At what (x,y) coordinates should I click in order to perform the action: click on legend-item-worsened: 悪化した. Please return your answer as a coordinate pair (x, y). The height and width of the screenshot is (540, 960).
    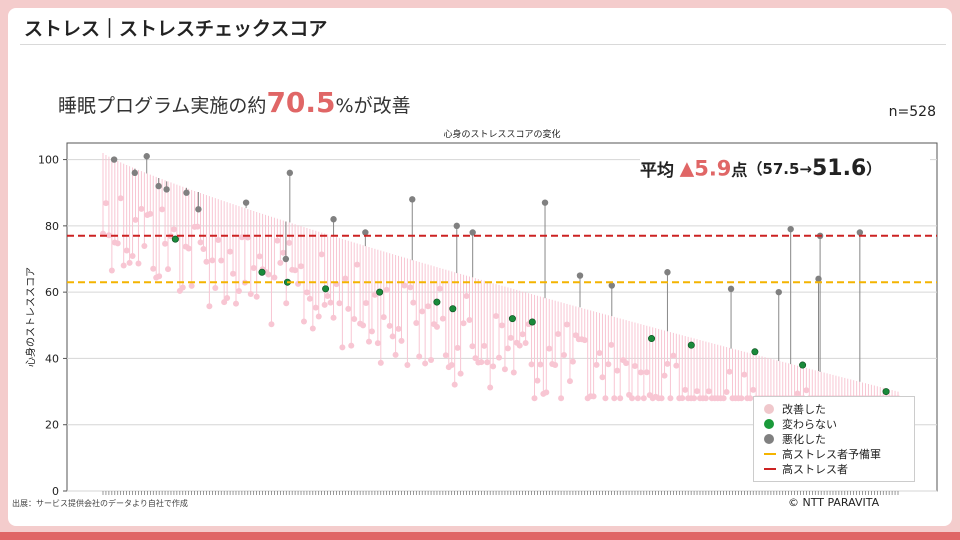
    Looking at the image, I should click on (795, 439).